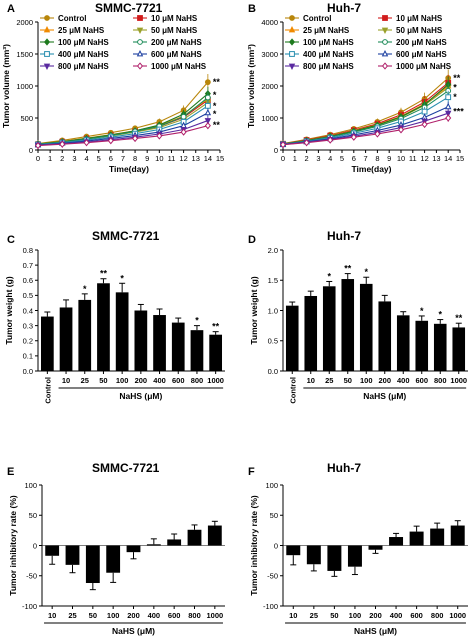 The image size is (474, 639). What do you see at coordinates (328, 54) in the screenshot?
I see `legend-entry: 400 μM NaHS` at bounding box center [328, 54].